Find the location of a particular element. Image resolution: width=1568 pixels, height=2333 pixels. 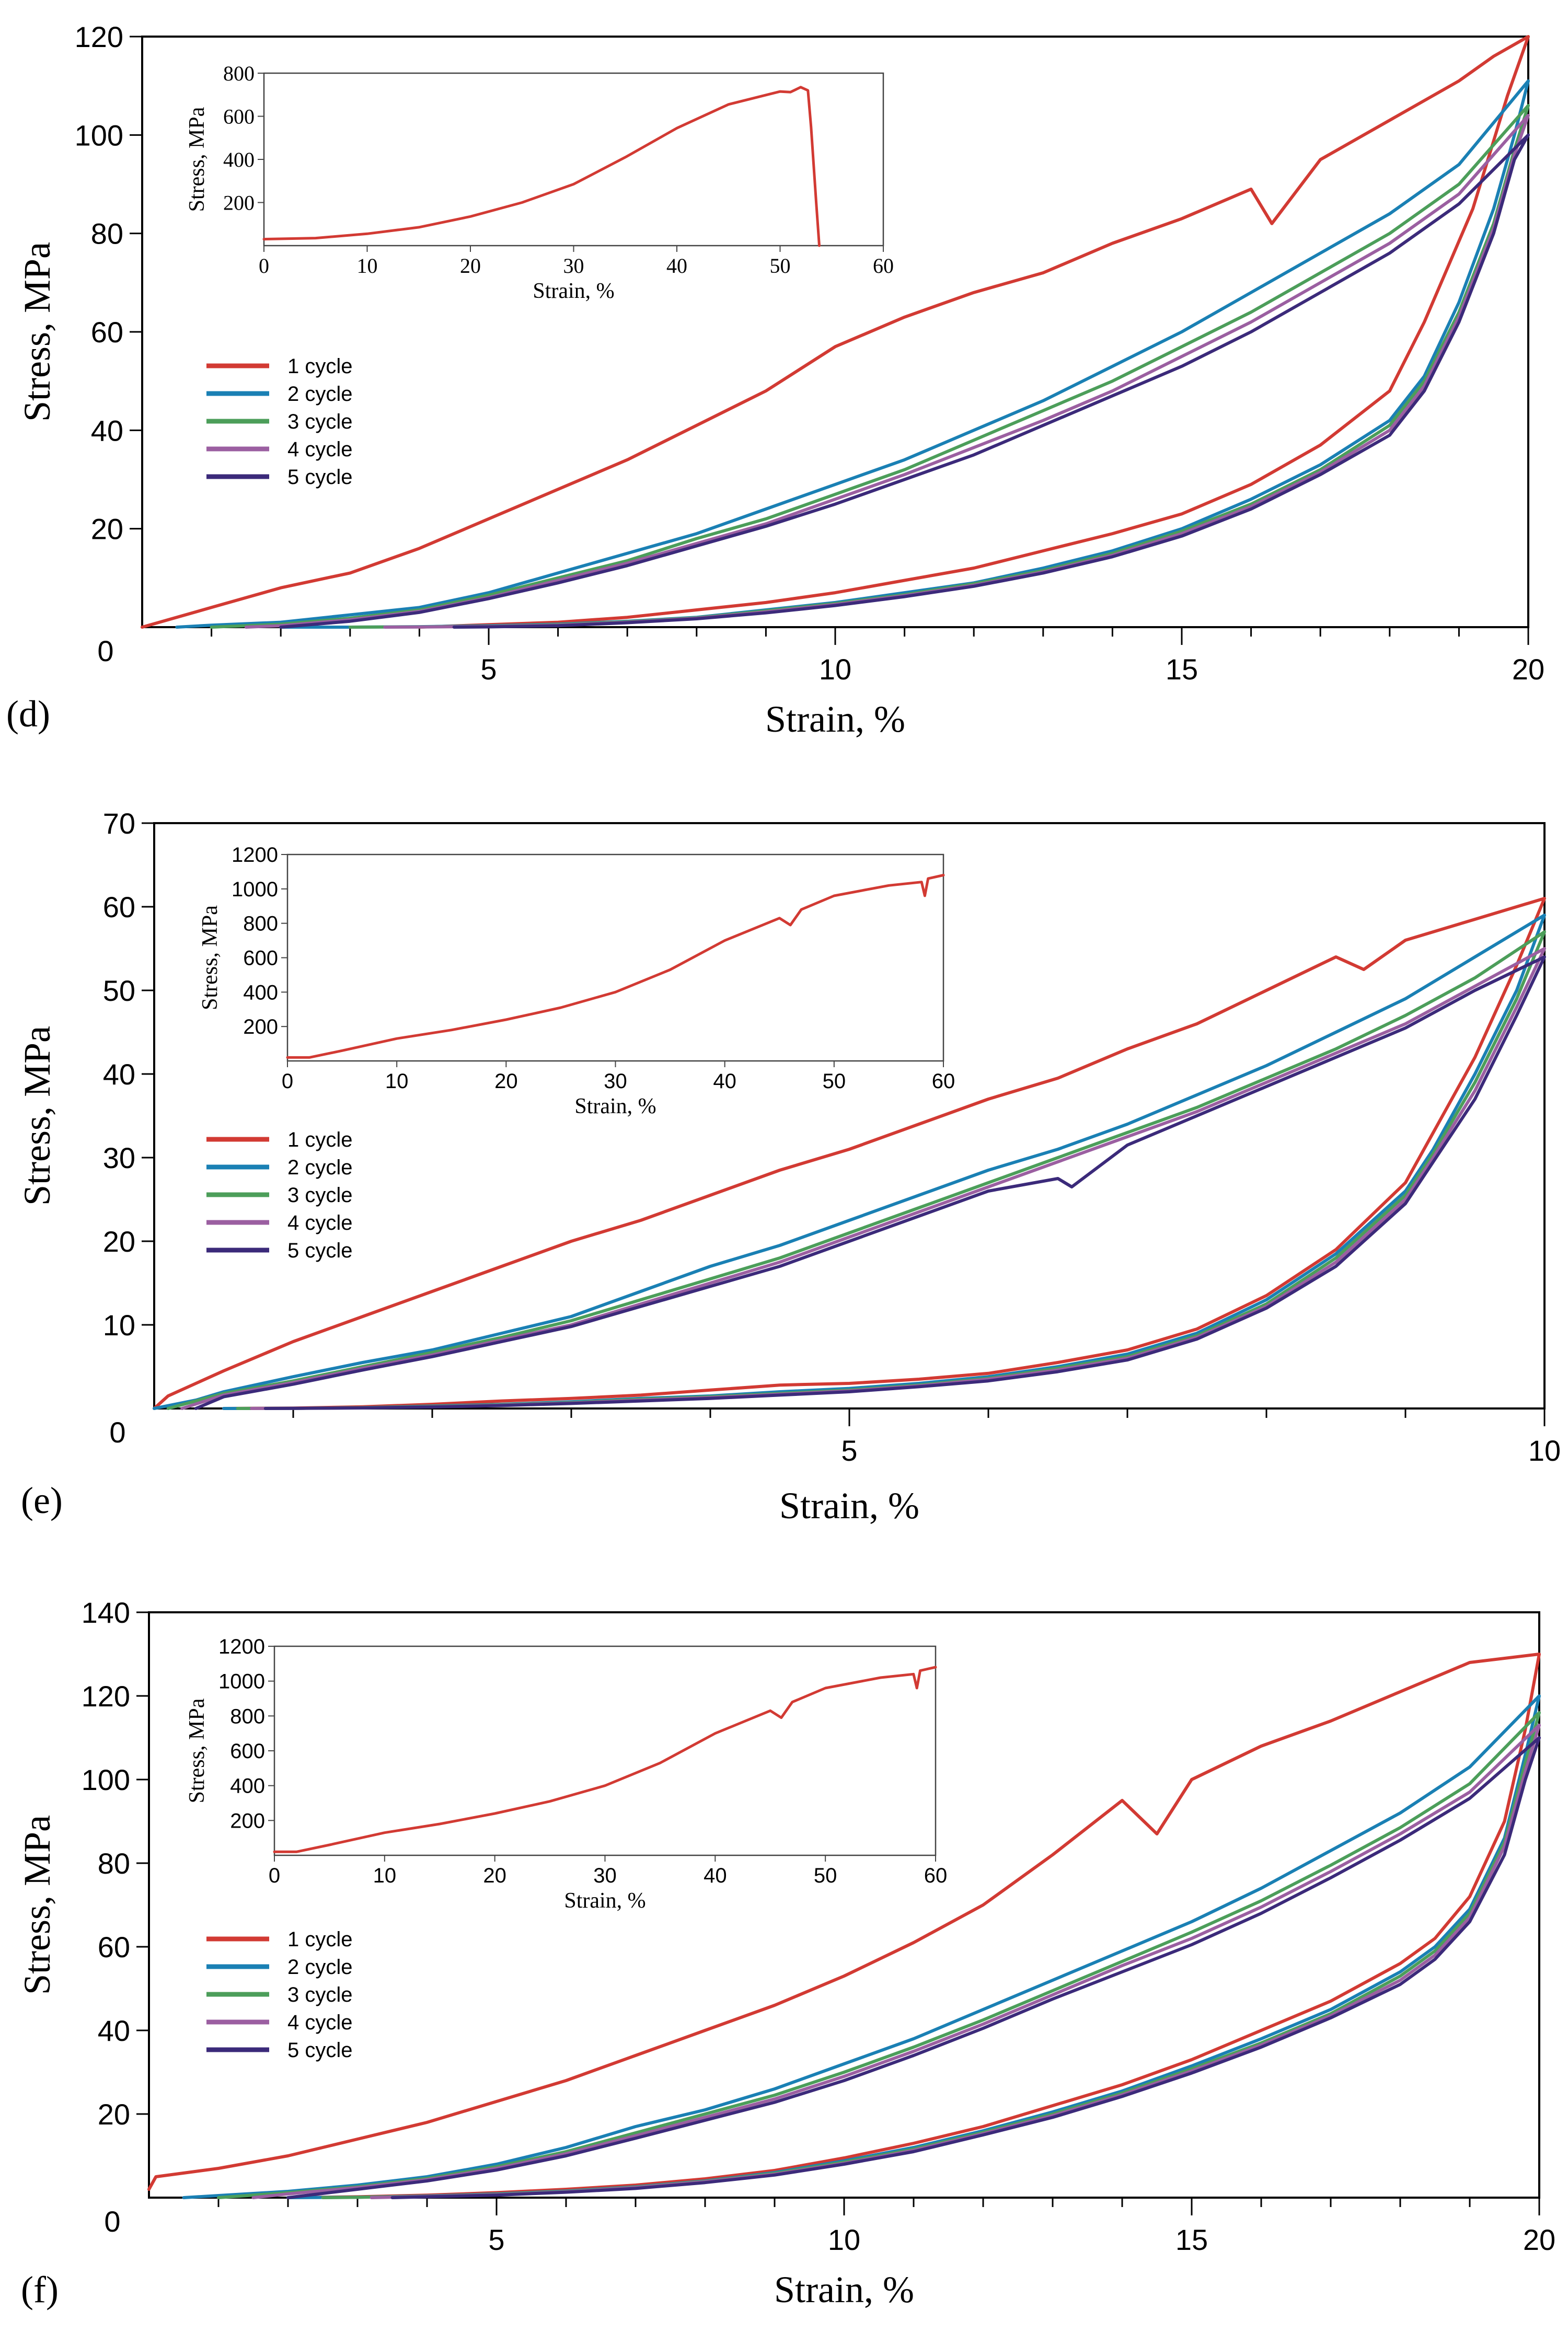

y-tick-label: 70 is located at coordinates (119, 823).